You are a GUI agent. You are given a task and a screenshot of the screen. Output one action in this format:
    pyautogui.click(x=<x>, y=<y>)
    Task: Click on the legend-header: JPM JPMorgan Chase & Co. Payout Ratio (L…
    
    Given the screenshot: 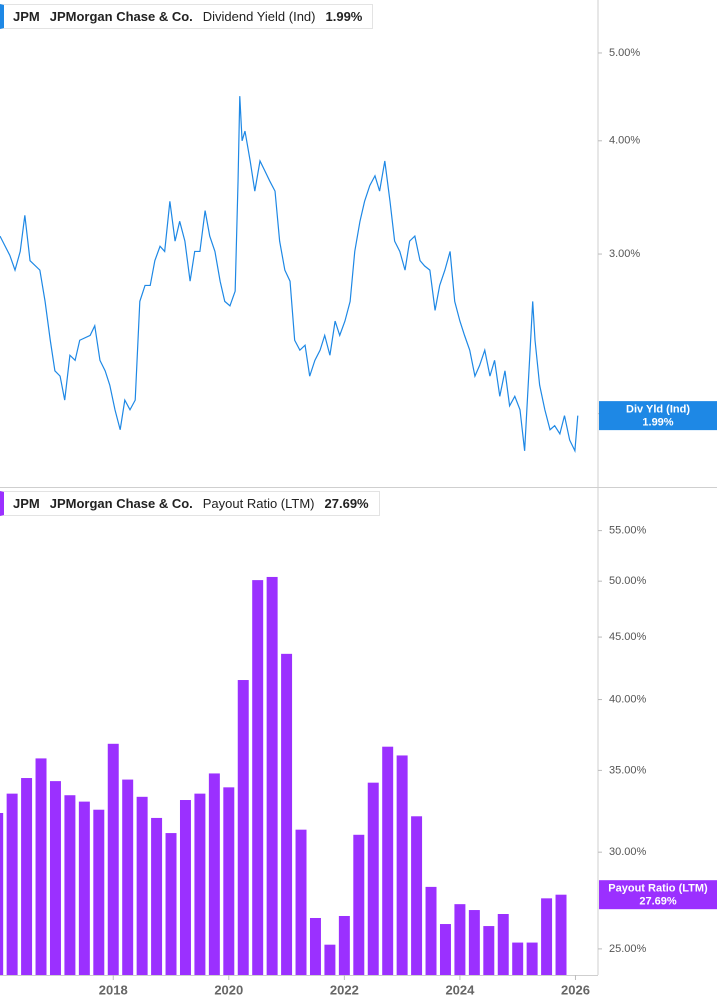 What is the action you would take?
    pyautogui.click(x=190, y=503)
    